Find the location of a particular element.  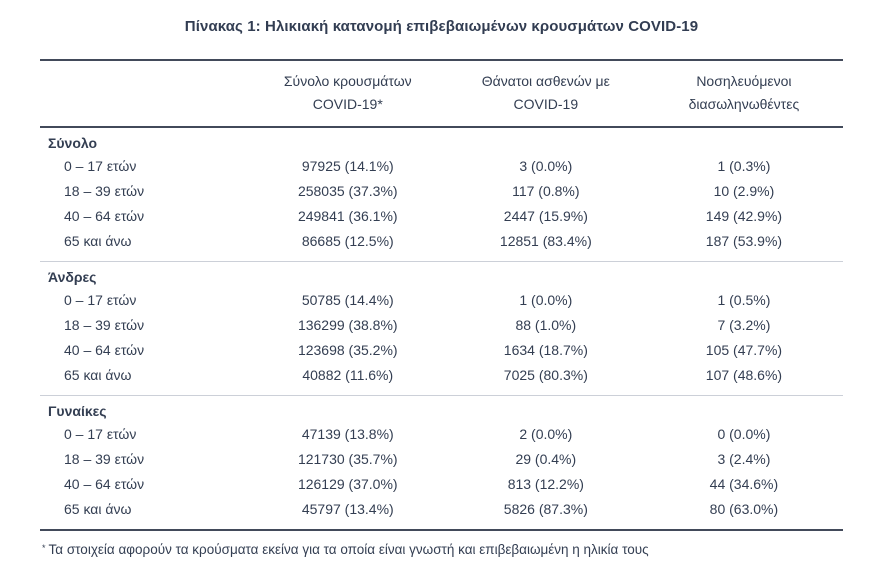

intubated-value: 105 (47.7%) is located at coordinates (744, 350).